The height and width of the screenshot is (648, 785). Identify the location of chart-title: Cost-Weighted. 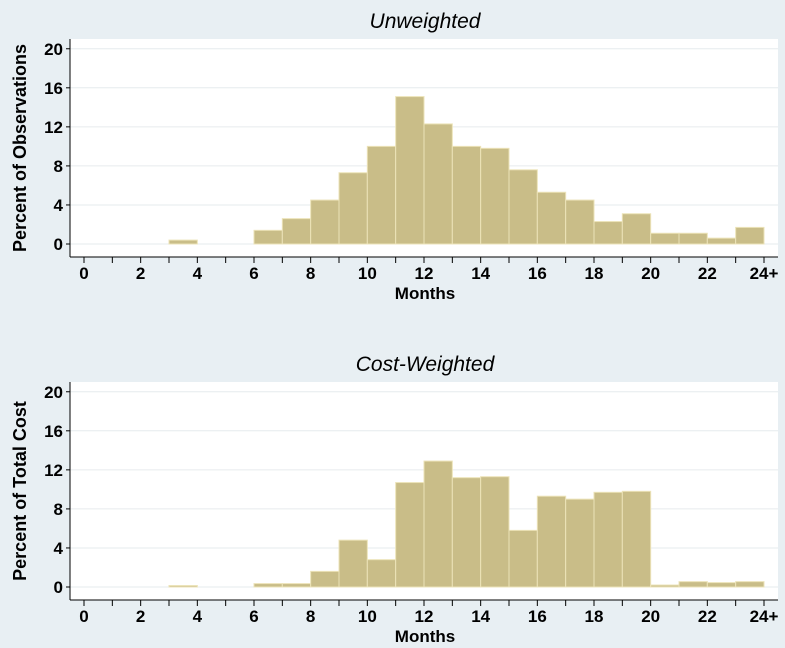
(426, 364).